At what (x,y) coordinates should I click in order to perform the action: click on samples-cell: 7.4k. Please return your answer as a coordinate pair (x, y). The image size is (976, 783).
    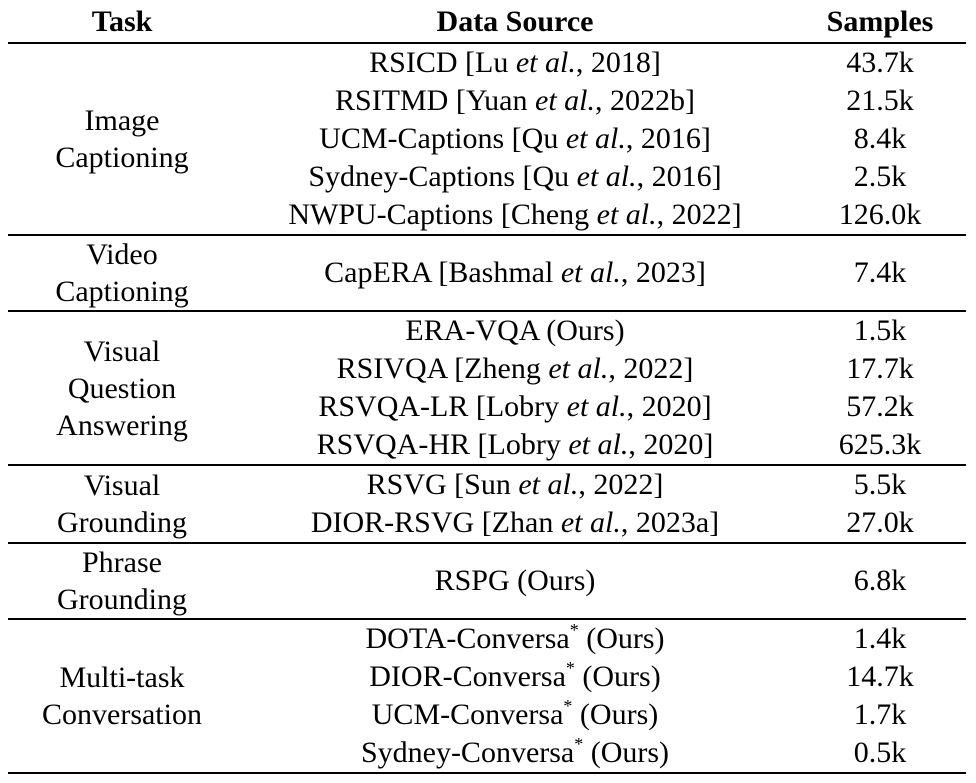
    Looking at the image, I should click on (880, 273).